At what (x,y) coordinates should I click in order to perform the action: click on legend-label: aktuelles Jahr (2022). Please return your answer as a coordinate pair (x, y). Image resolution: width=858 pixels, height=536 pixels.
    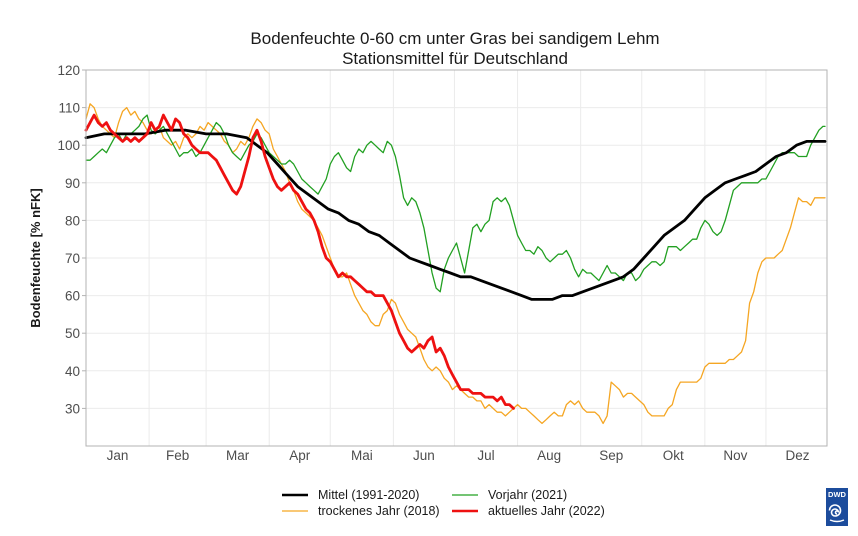
    Looking at the image, I should click on (546, 511).